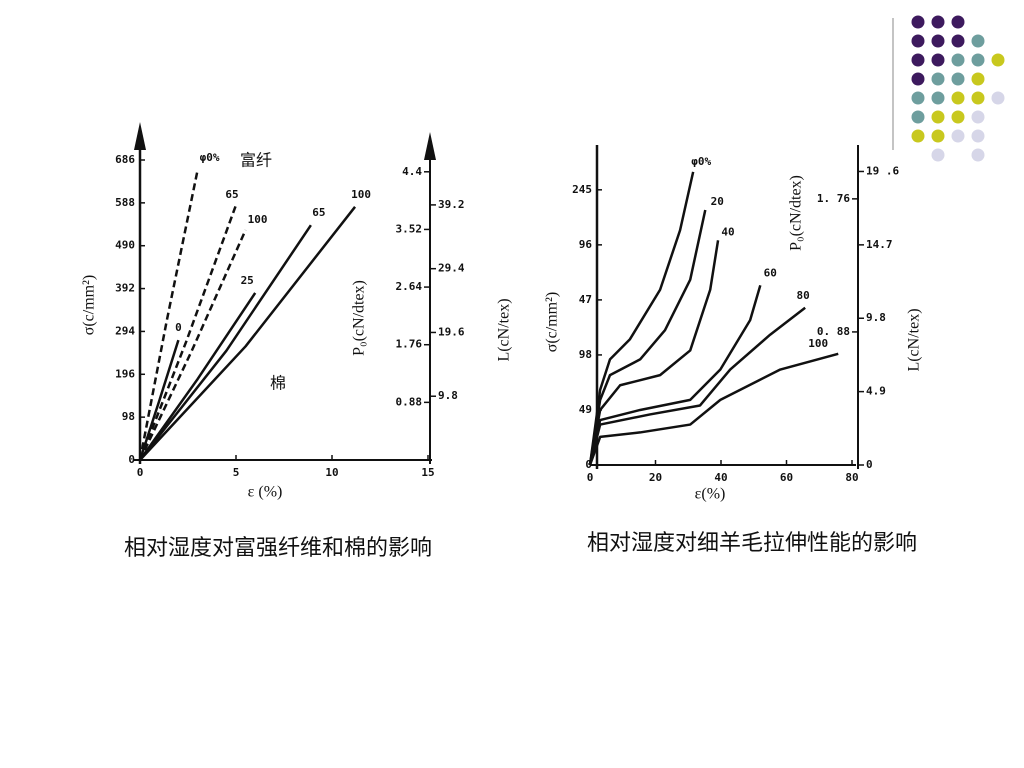  I want to click on tick-label: 686, so click(125, 159).